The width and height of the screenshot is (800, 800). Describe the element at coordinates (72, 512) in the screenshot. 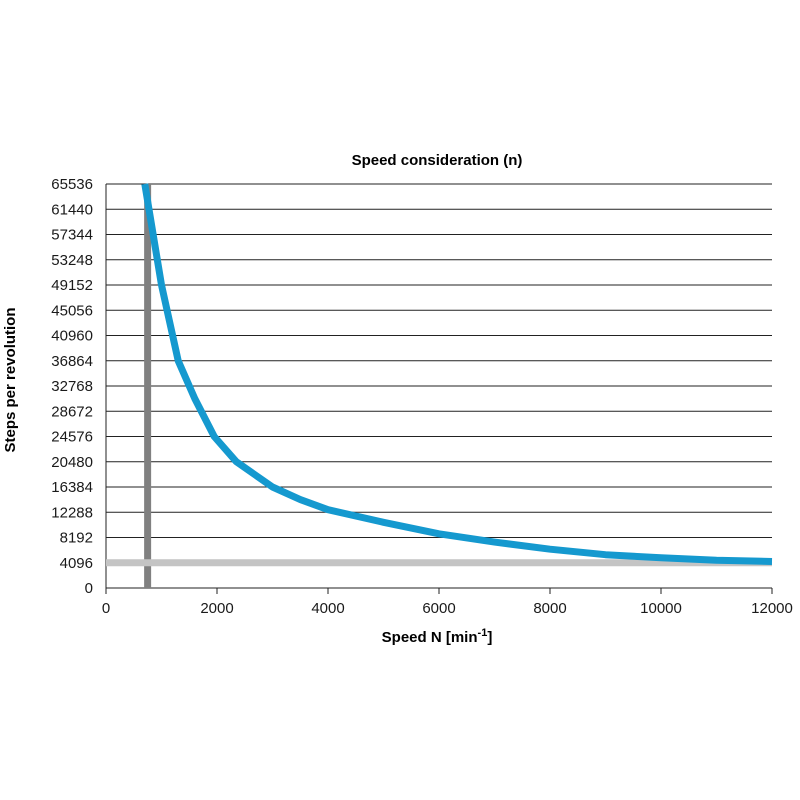

I see `y-tick-label: 12288` at that location.